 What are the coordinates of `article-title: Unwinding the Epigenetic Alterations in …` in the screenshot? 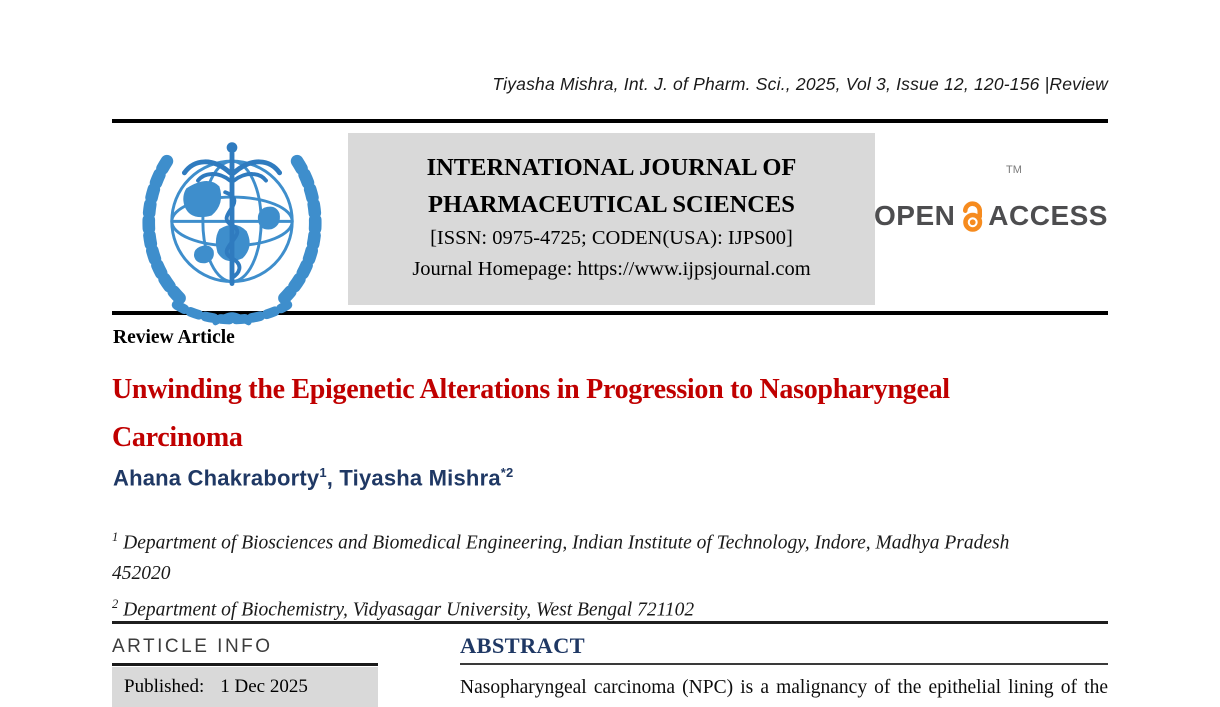 It's located at (617, 414).